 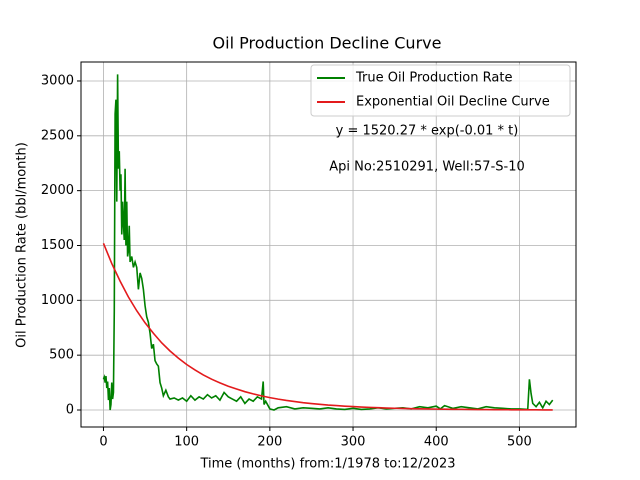 What do you see at coordinates (103, 442) in the screenshot?
I see `x-tick-label: 0` at bounding box center [103, 442].